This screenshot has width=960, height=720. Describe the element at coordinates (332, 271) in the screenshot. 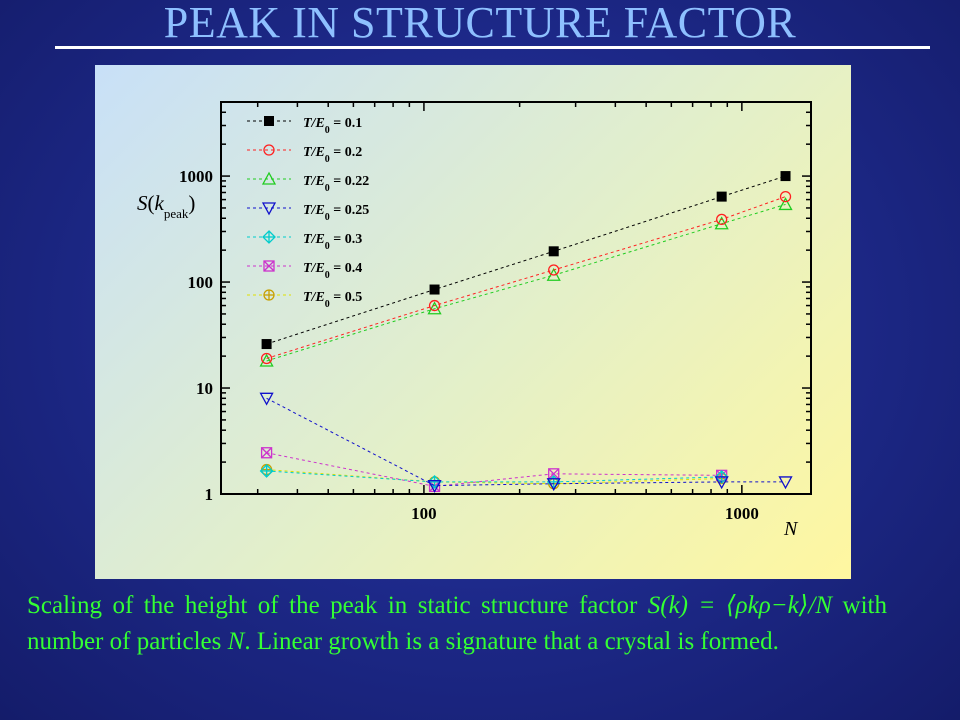

I see `legend-label: T/E0 = 0.4` at that location.